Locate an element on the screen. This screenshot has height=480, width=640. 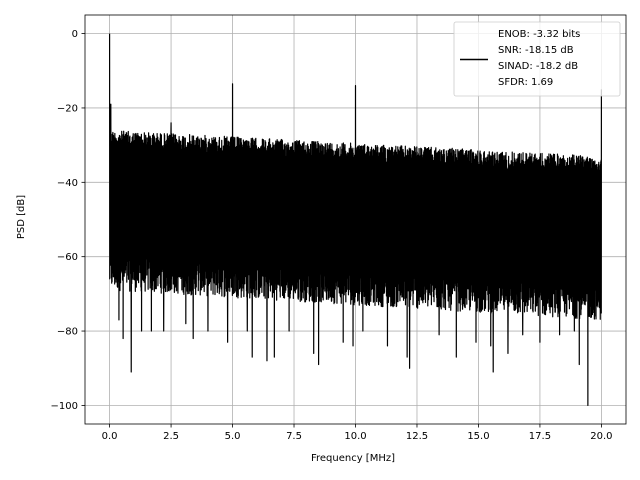
y-tick-label: −40 is located at coordinates (67, 183).